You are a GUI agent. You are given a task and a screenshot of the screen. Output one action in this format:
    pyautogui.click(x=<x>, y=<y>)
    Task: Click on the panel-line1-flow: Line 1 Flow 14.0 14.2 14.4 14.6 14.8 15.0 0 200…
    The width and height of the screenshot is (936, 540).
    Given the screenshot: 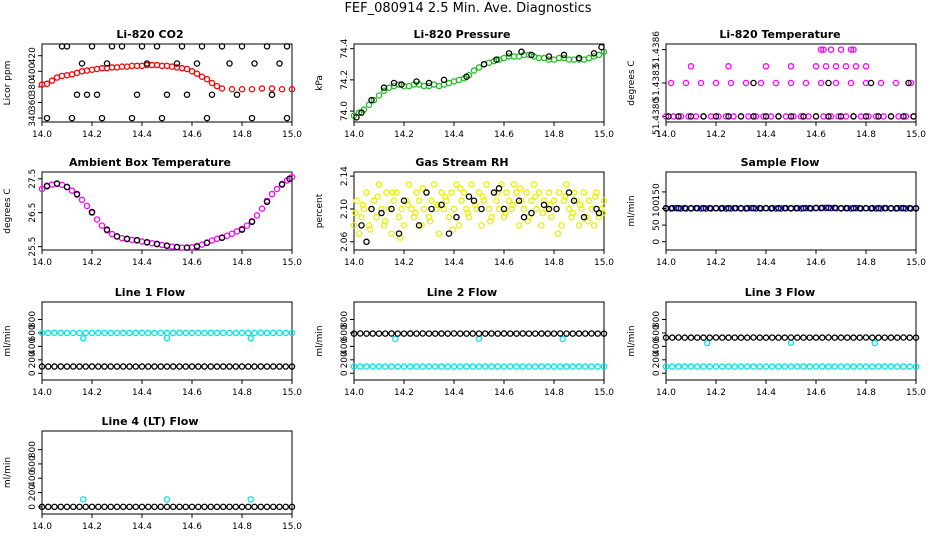 What is the action you would take?
    pyautogui.click(x=151, y=346)
    